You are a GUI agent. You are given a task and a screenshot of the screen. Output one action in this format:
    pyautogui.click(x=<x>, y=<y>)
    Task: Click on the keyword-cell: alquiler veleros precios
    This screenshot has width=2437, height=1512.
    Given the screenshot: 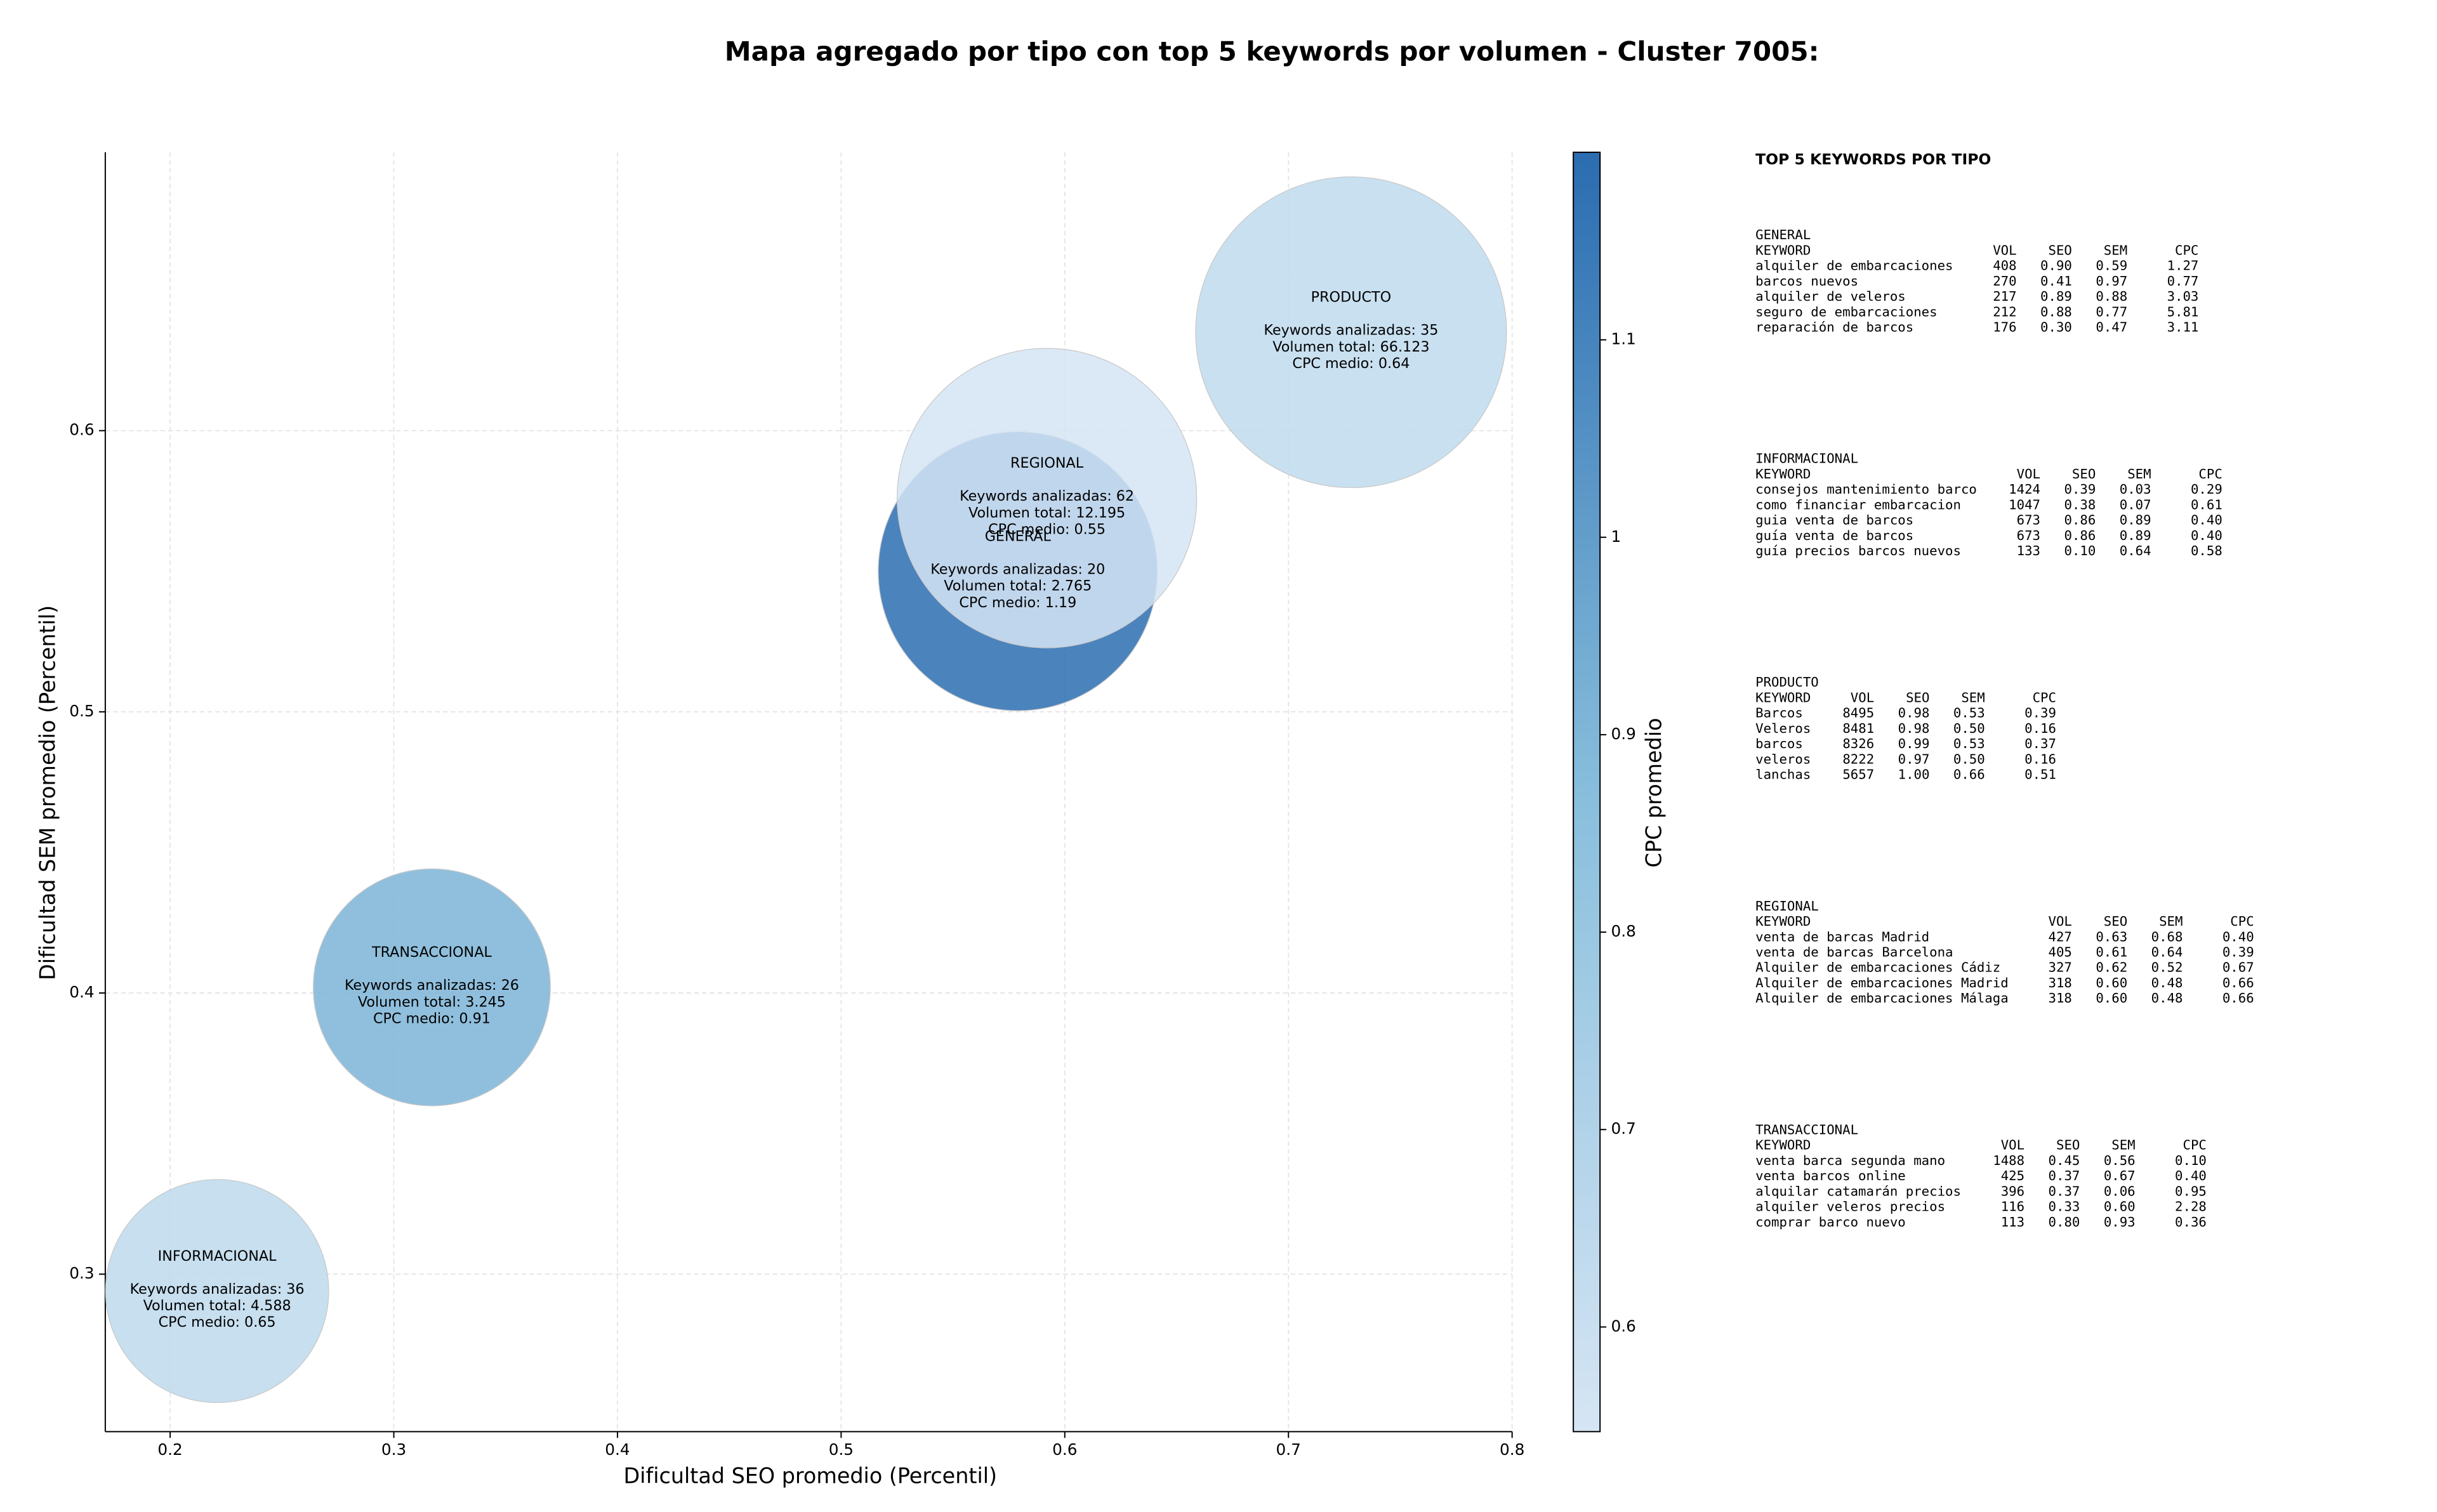 What is the action you would take?
    pyautogui.click(x=1850, y=1206)
    